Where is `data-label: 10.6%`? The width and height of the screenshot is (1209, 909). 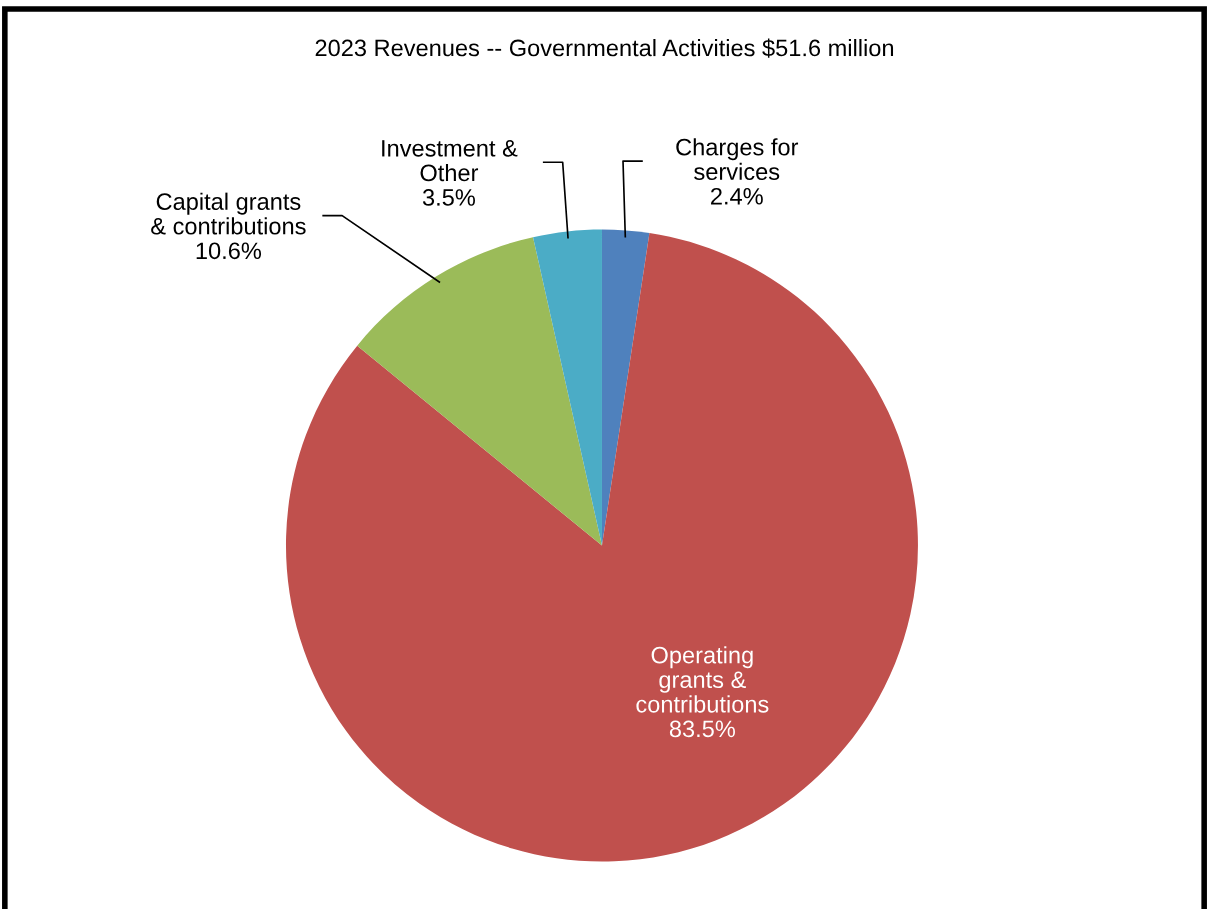 data-label: 10.6% is located at coordinates (229, 251).